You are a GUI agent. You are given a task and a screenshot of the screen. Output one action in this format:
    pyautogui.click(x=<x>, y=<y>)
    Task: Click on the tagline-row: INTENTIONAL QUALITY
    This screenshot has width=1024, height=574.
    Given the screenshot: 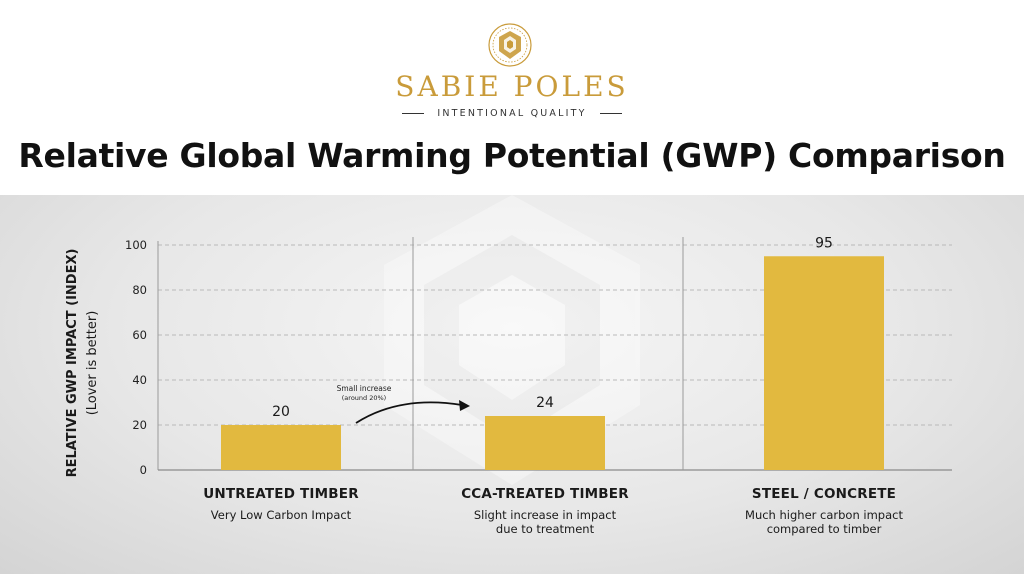 What is the action you would take?
    pyautogui.click(x=512, y=112)
    